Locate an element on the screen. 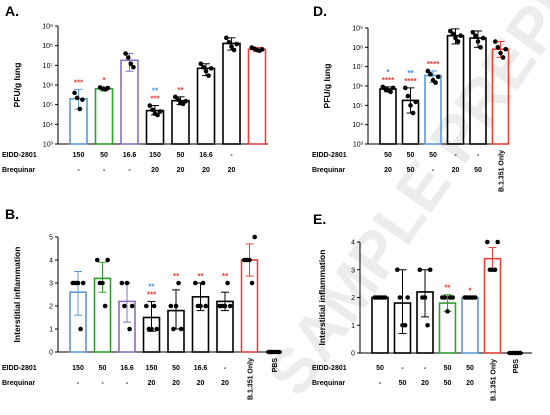 Image resolution: width=550 pixels, height=415 pixels. y-tick-label: 3 is located at coordinates (353, 270).